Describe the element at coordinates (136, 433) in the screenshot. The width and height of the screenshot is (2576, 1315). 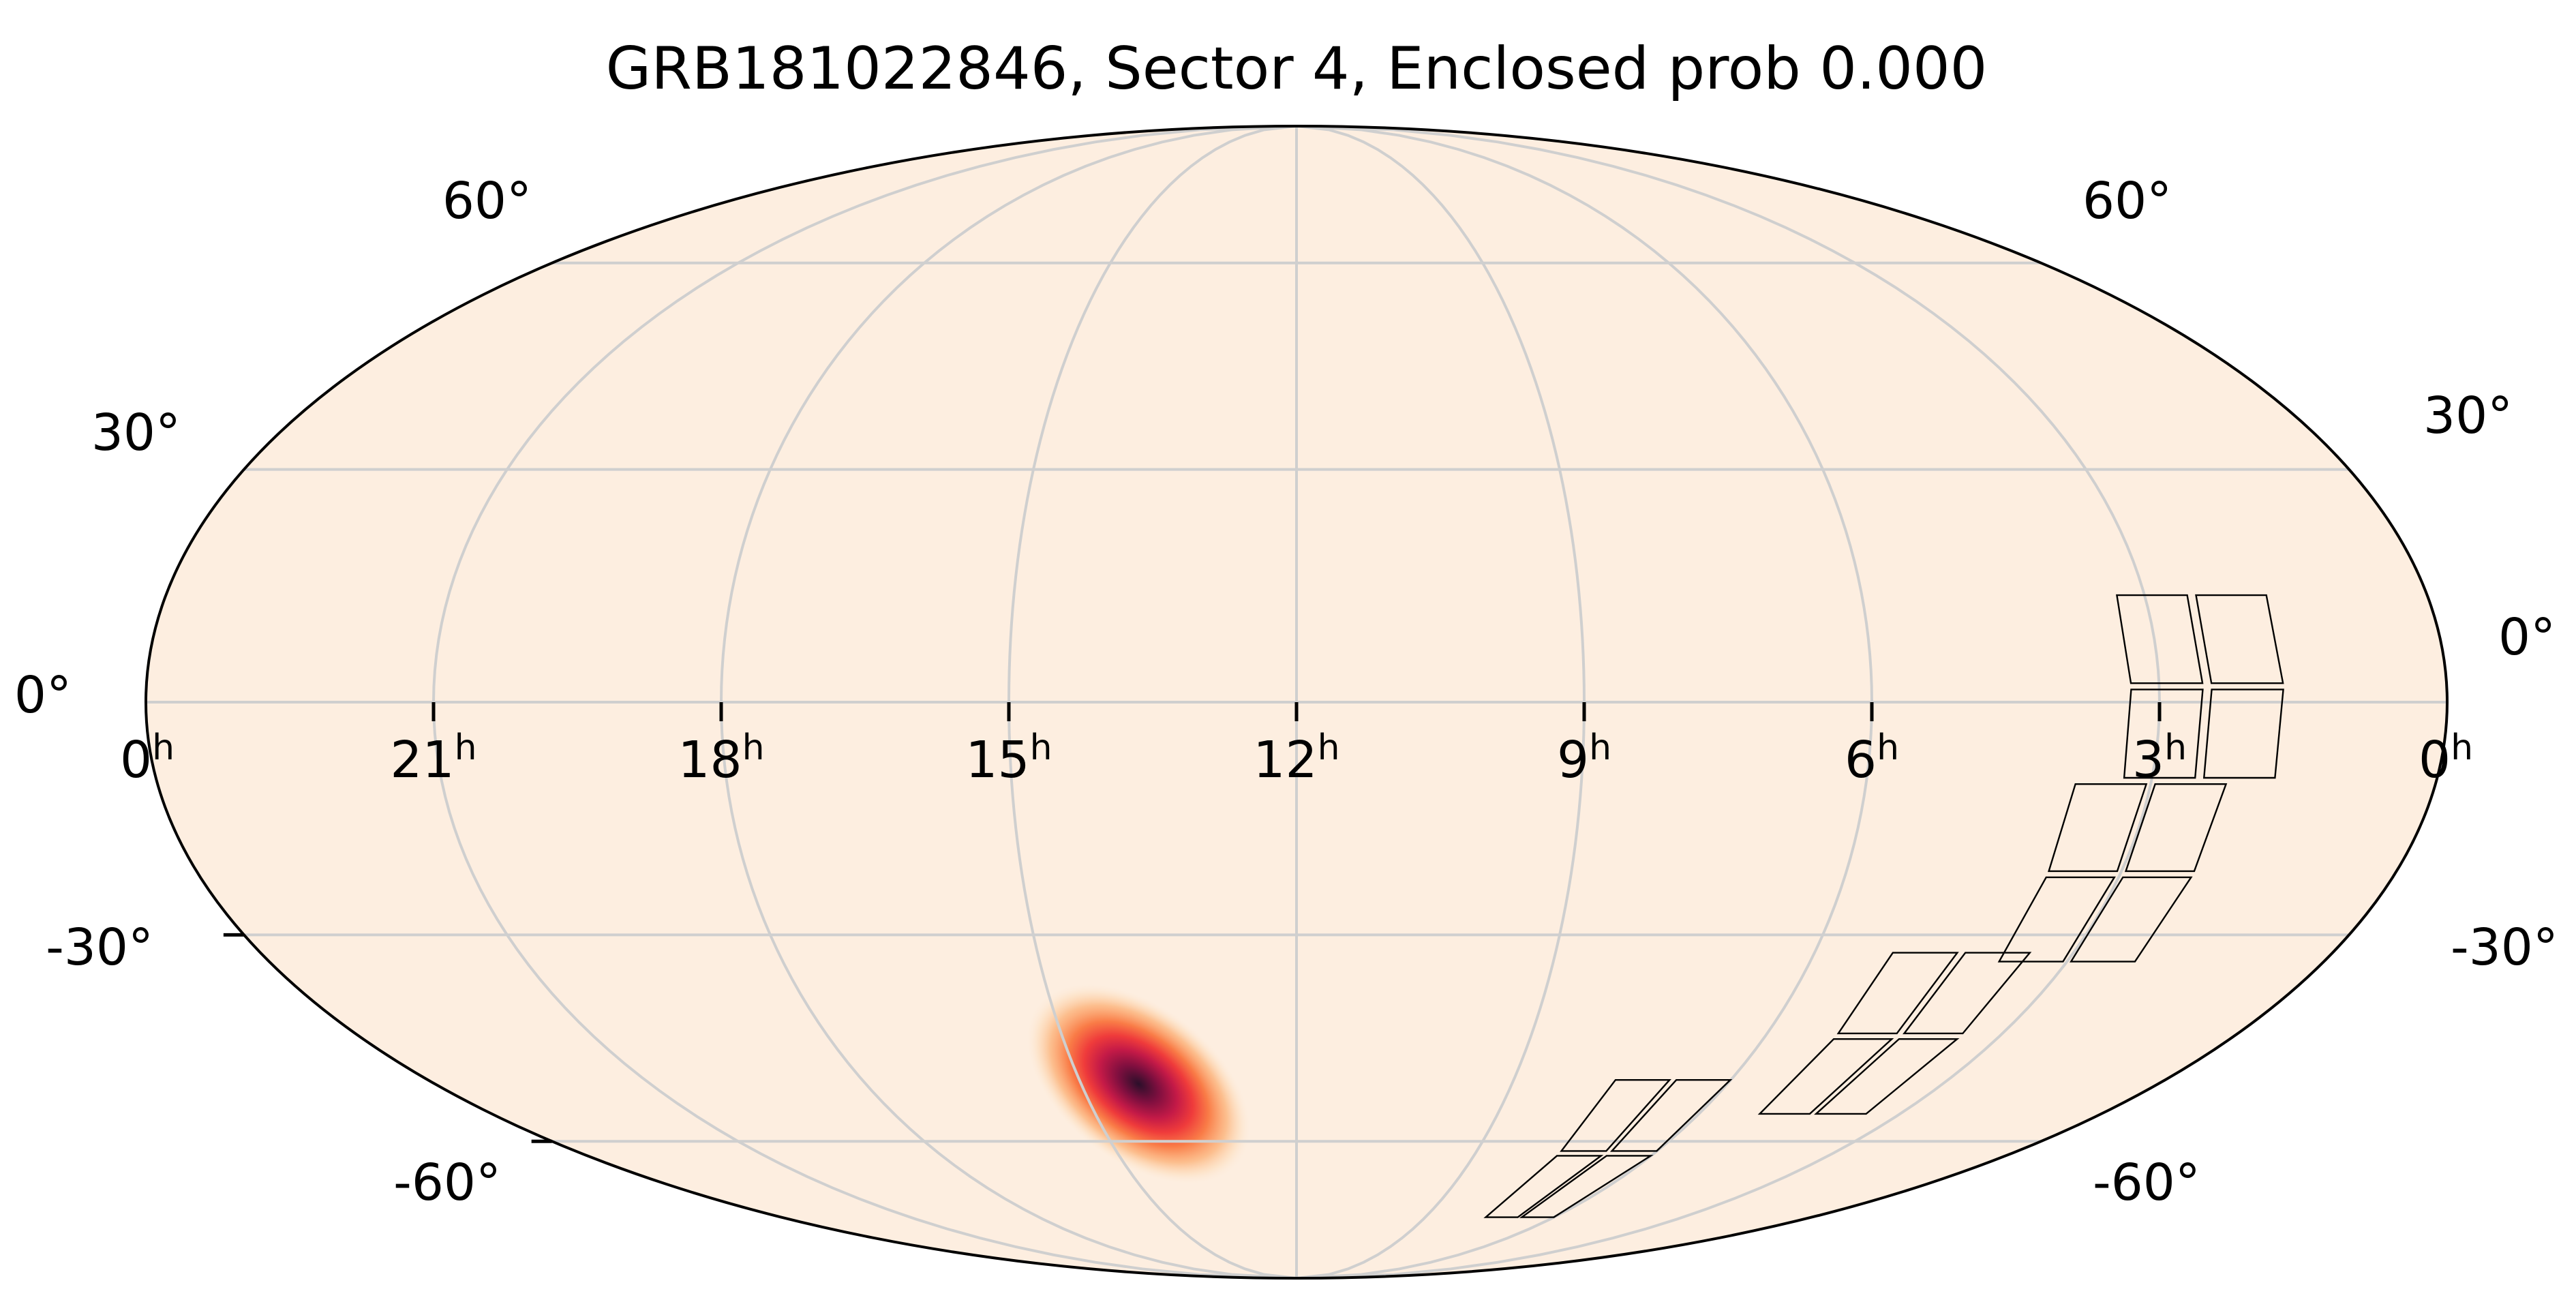
I see `dec-tick-label-left: 30°` at that location.